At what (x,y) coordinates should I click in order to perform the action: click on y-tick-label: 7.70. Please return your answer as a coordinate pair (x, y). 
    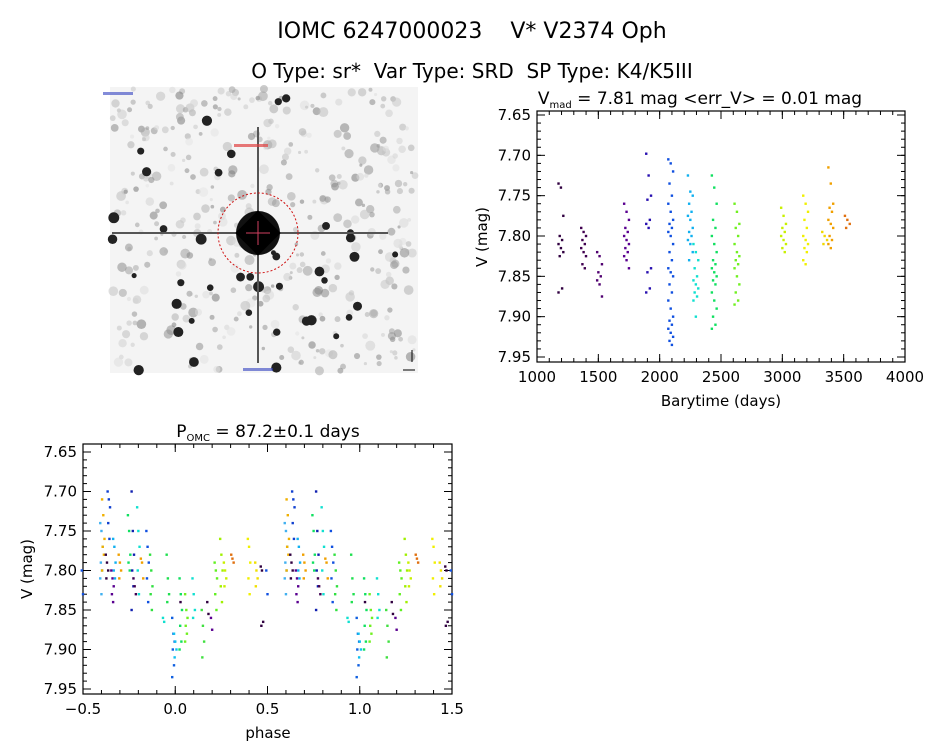
    Looking at the image, I should click on (60, 492).